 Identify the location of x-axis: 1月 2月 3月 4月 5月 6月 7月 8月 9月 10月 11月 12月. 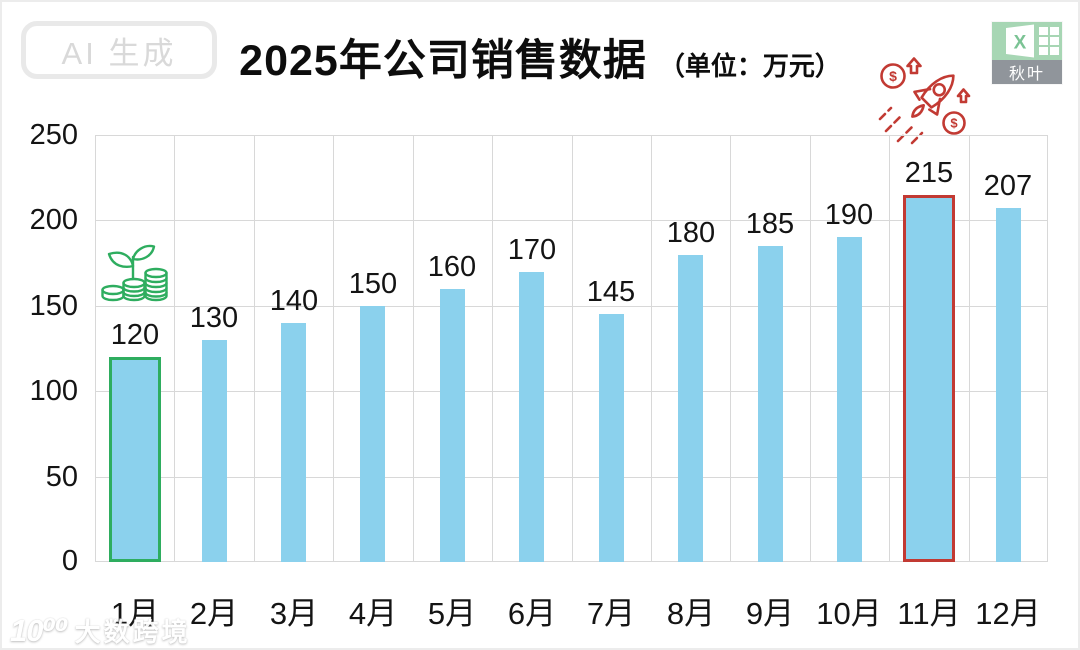
(571, 609).